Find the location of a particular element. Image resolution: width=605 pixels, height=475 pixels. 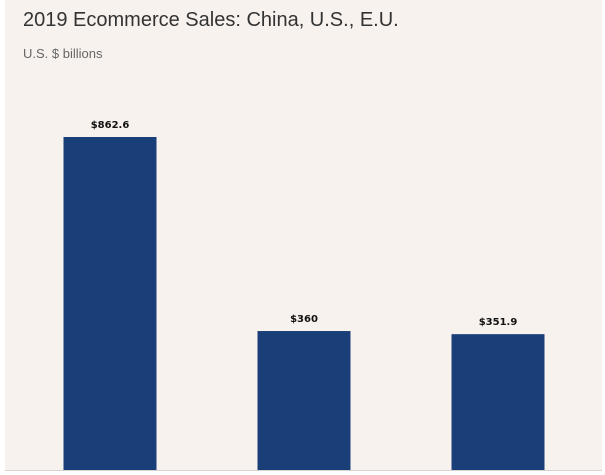

data-label: $351.9 is located at coordinates (498, 322).